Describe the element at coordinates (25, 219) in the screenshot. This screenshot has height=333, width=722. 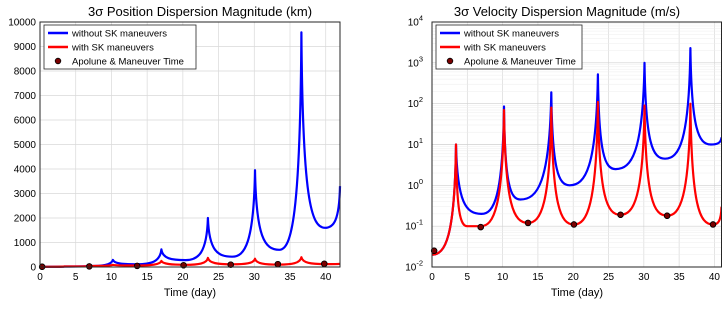
I see `y-tick-label: 2000` at that location.